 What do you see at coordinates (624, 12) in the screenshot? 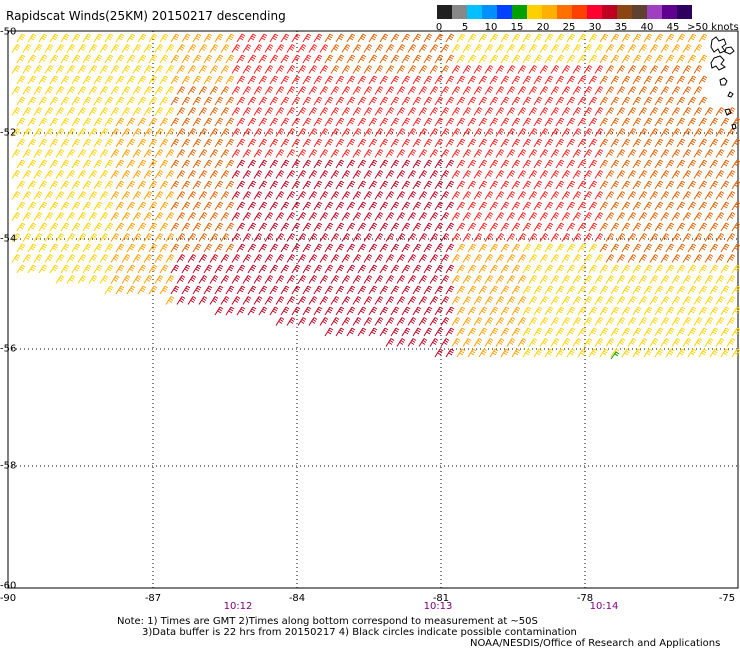
I see `legend-swatch` at bounding box center [624, 12].